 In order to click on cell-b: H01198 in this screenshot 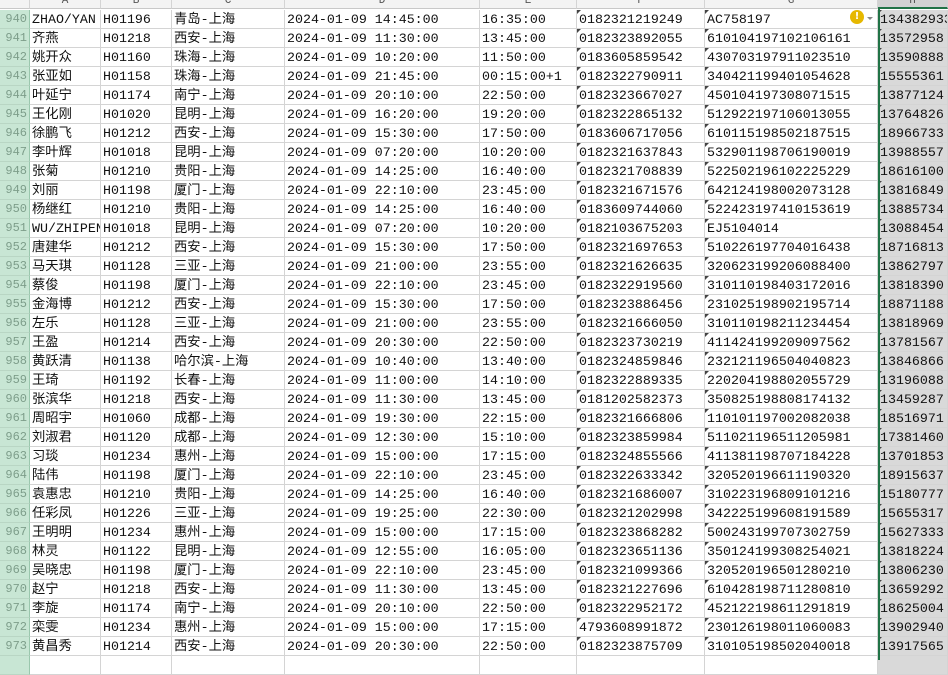, I will do `click(136, 475)`.